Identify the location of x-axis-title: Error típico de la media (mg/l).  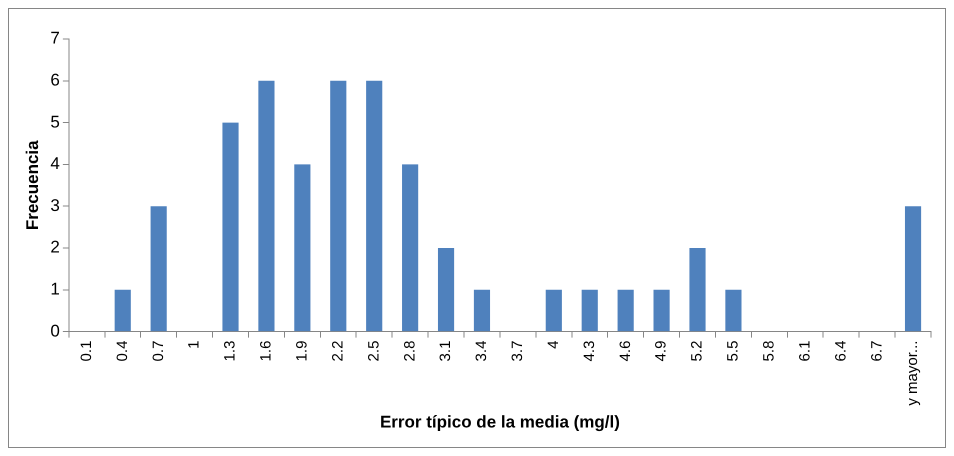
(500, 422).